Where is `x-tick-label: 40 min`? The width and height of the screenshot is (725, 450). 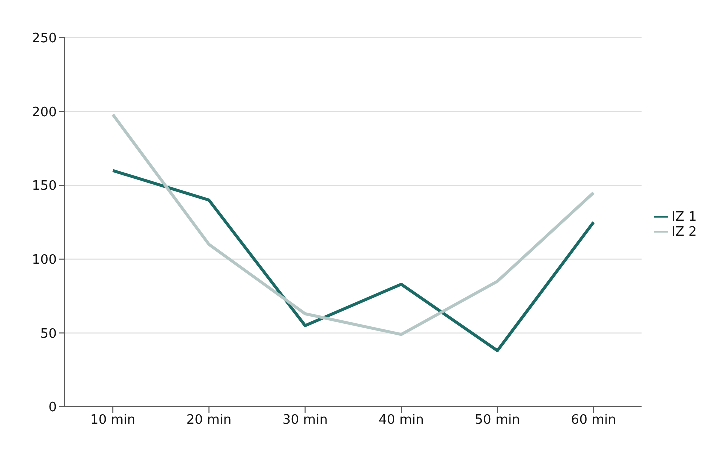 x-tick-label: 40 min is located at coordinates (401, 420).